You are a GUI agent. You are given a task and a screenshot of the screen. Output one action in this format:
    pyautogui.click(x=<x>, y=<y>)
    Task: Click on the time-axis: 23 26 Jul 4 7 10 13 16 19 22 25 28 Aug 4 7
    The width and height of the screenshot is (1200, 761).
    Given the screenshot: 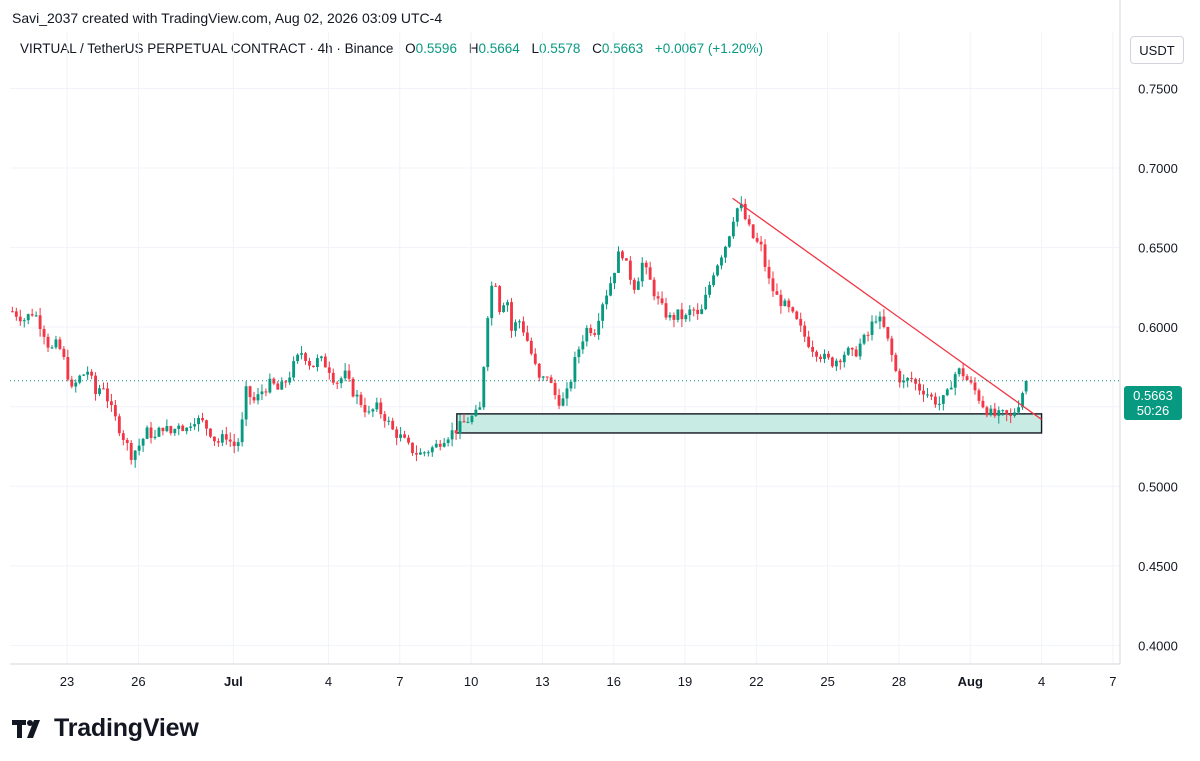 What is the action you would take?
    pyautogui.click(x=565, y=676)
    